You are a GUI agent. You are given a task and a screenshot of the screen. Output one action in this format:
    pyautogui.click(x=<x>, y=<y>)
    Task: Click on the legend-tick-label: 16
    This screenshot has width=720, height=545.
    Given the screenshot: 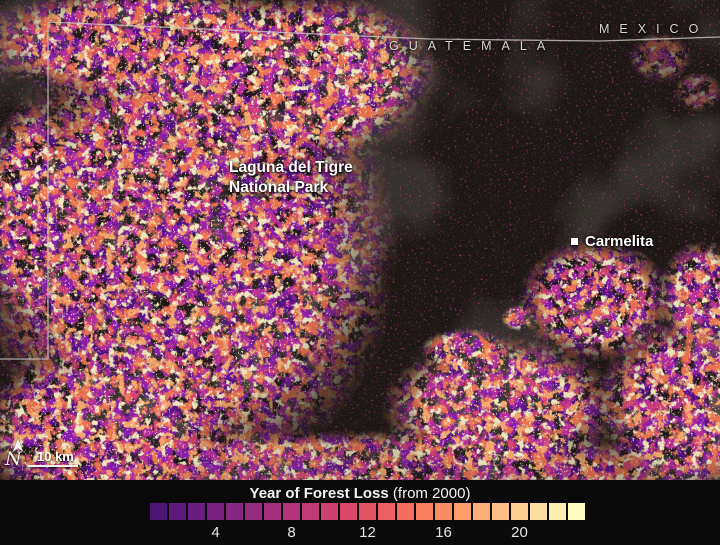 What is the action you would take?
    pyautogui.click(x=443, y=532)
    